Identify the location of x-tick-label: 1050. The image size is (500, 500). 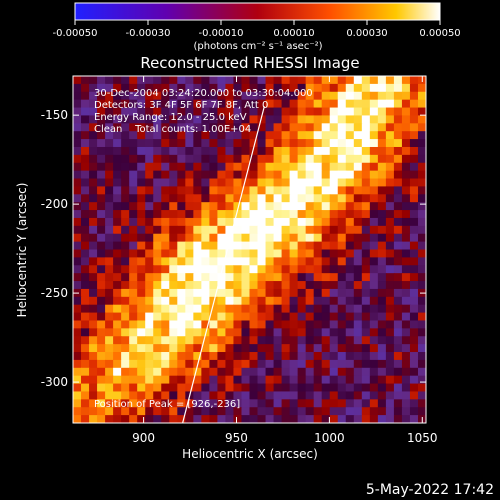
(422, 438).